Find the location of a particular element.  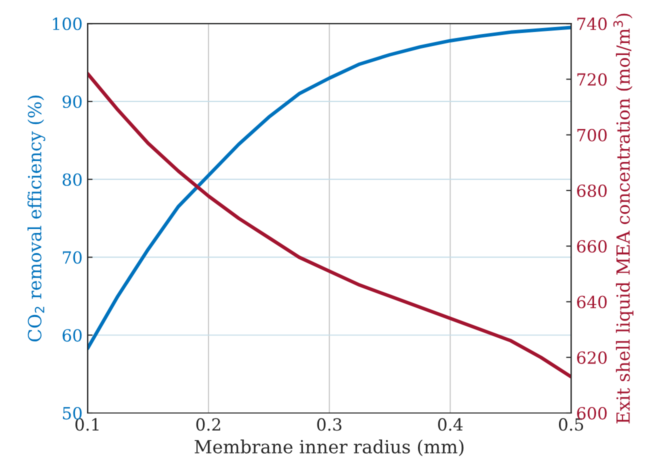

y-axis-title: CO$_{2}$ removal efficiency (%) is located at coordinates (37, 219).